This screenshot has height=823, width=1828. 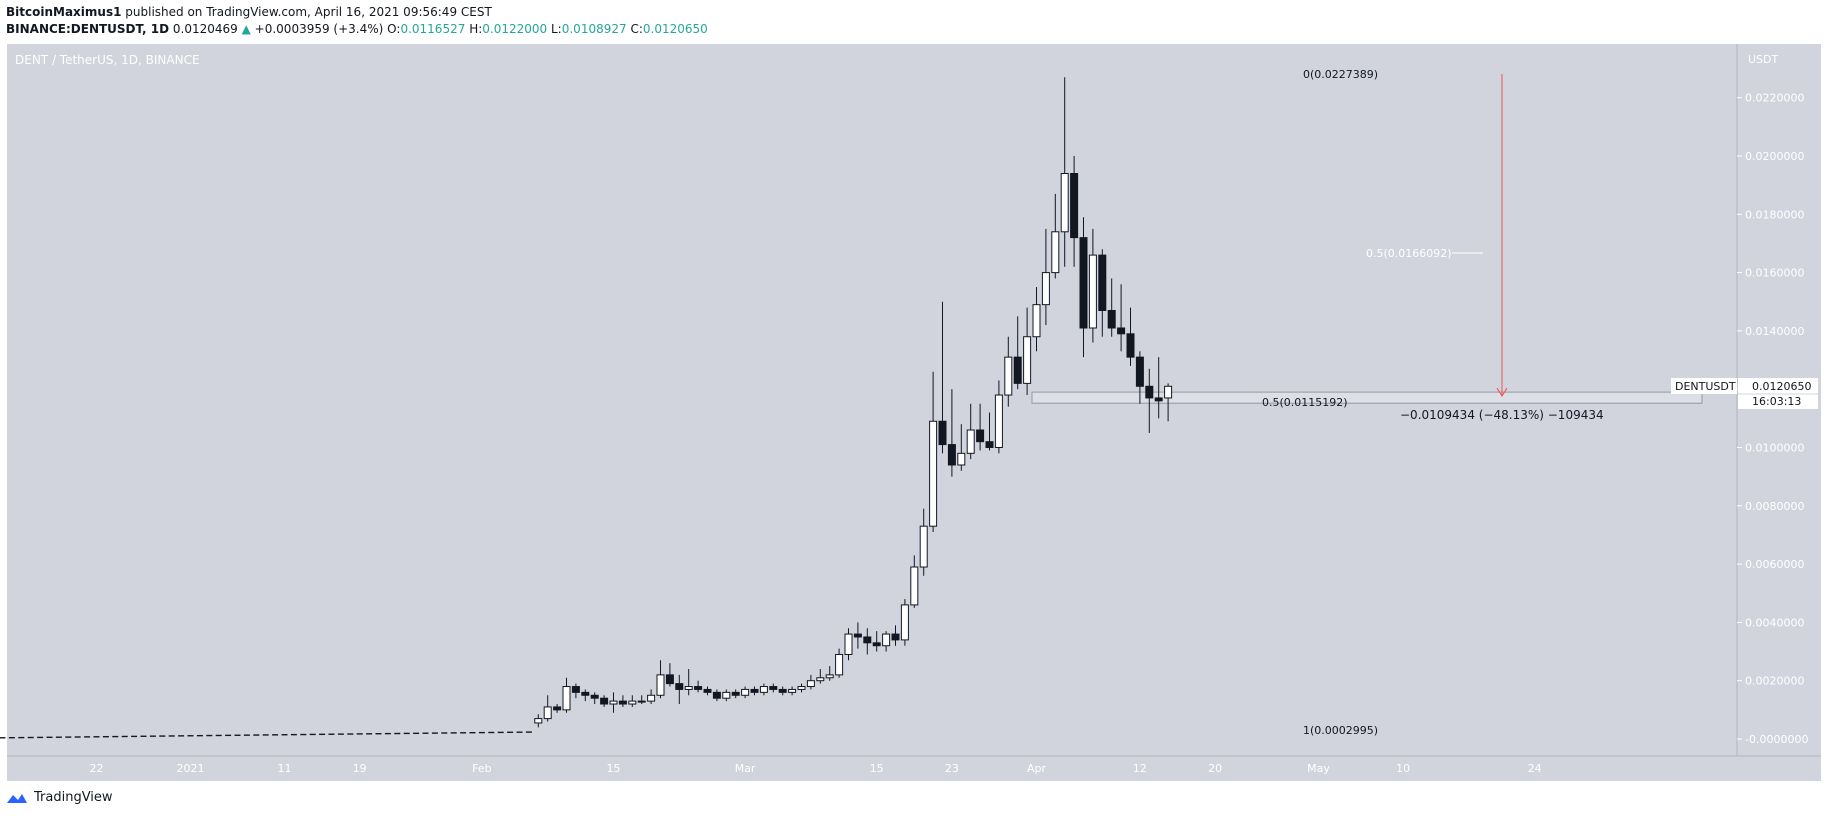 What do you see at coordinates (515, 29) in the screenshot?
I see `high-value: 0.0122000` at bounding box center [515, 29].